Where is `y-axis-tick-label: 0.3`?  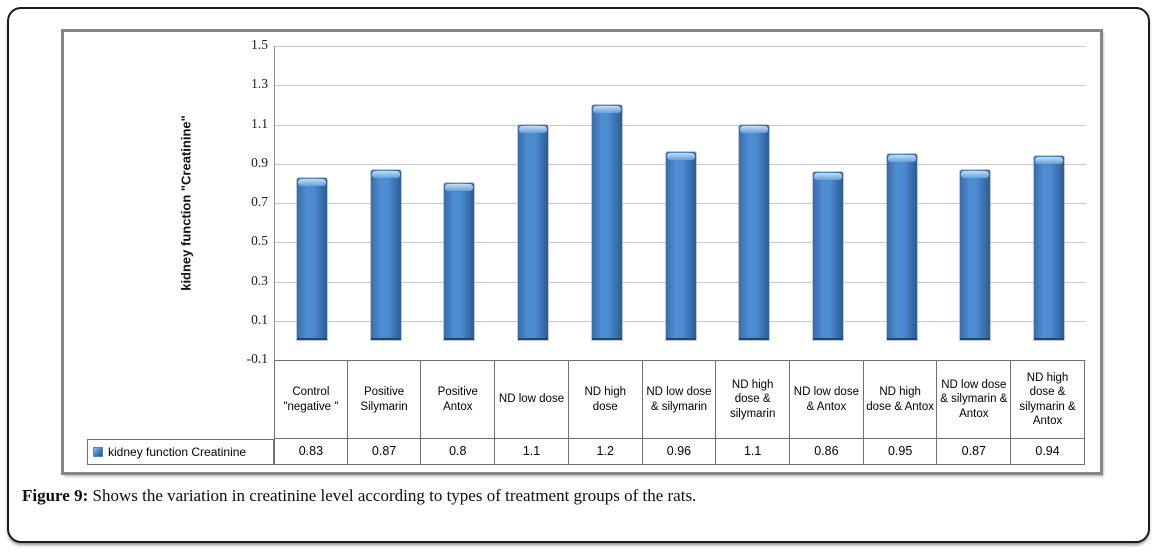
y-axis-tick-label: 0.3 is located at coordinates (259, 280).